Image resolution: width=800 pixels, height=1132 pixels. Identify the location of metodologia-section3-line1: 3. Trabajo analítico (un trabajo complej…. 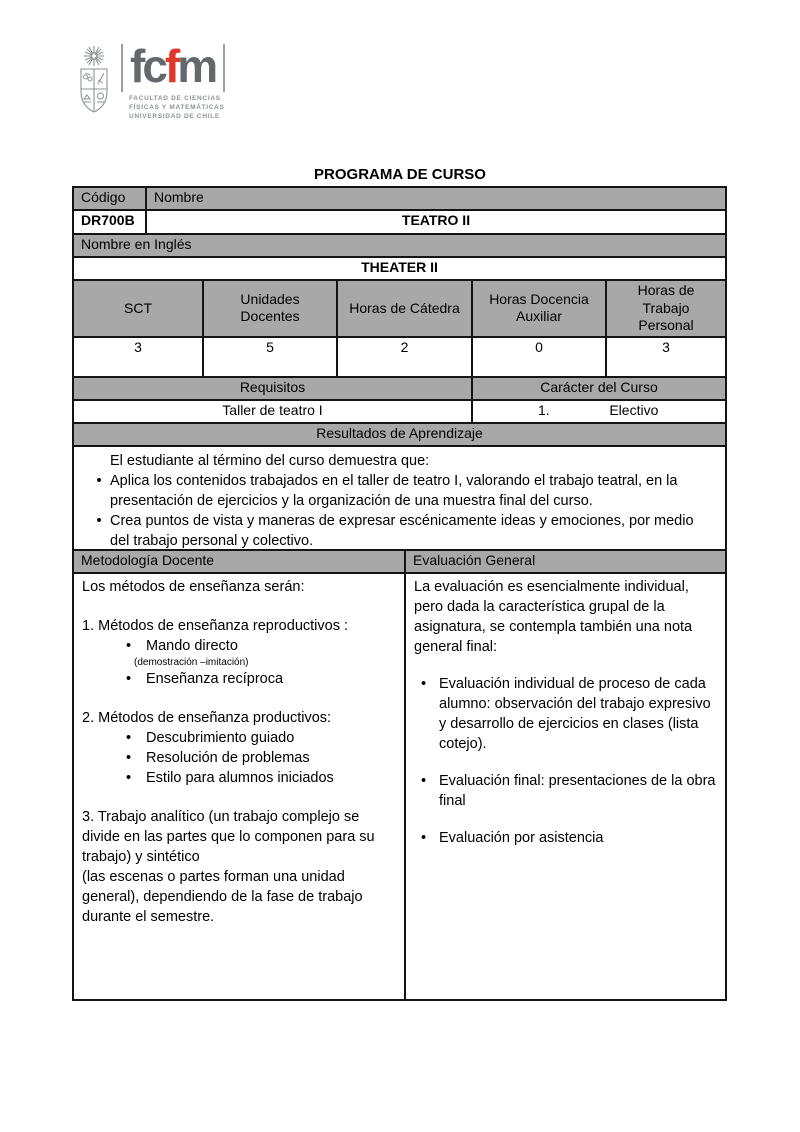
(228, 837).